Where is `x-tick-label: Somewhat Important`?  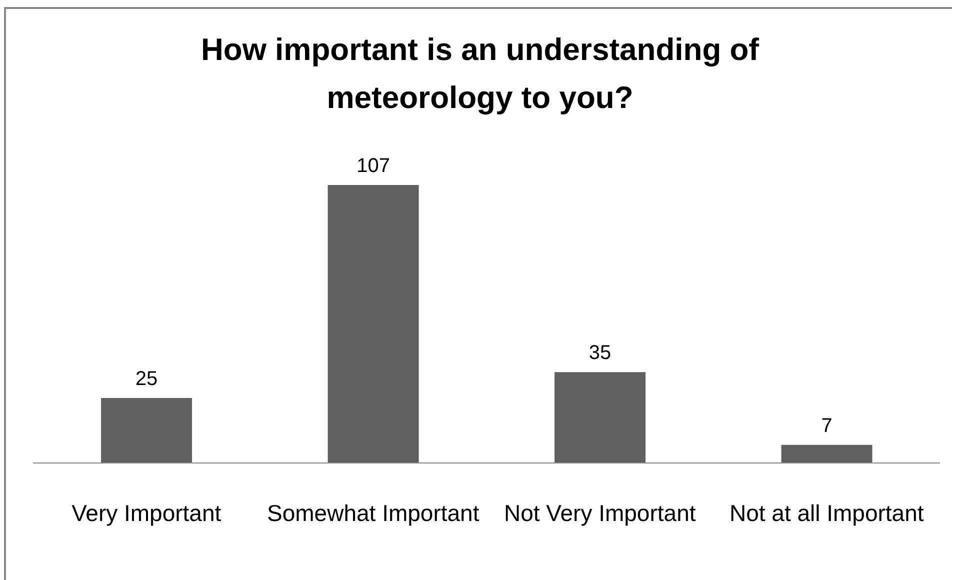 x-tick-label: Somewhat Important is located at coordinates (373, 513).